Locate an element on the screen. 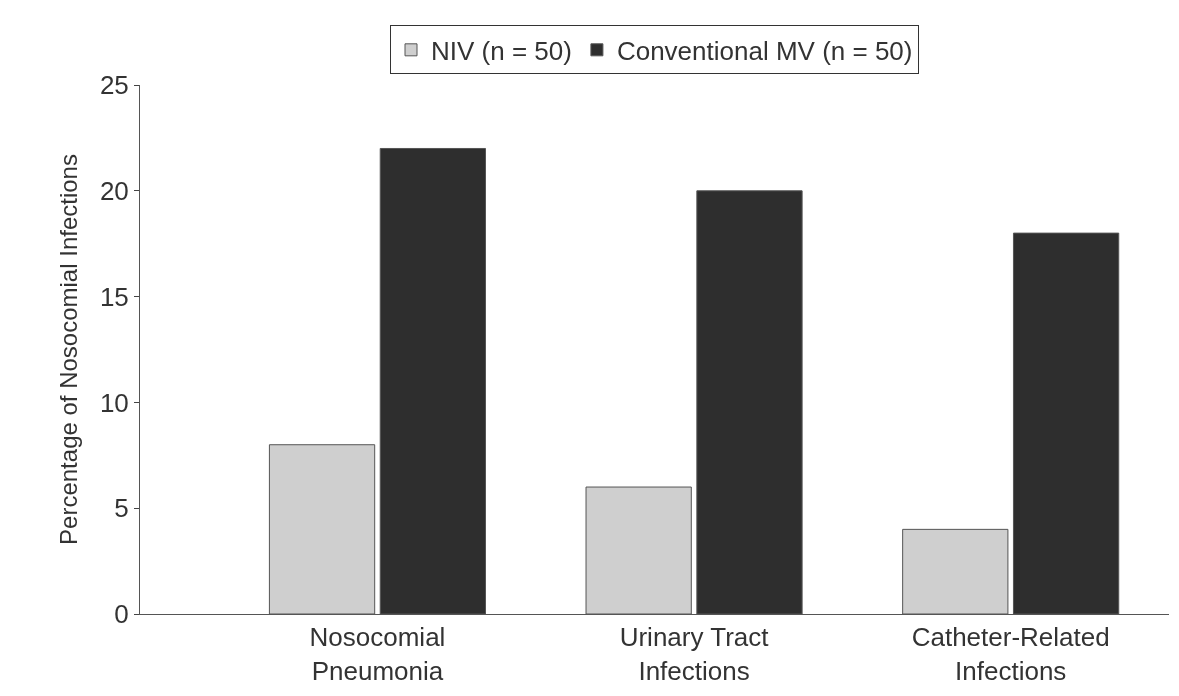  x-tick-label: Catheter-Related Infections is located at coordinates (1010, 654).